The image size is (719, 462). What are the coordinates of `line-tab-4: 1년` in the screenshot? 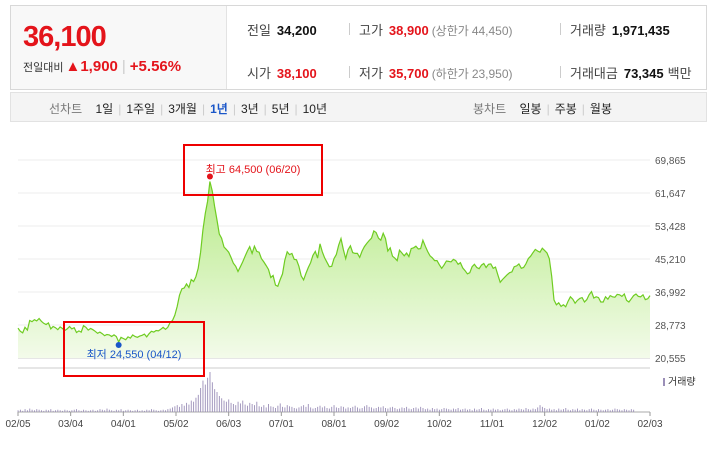 It's located at (219, 109).